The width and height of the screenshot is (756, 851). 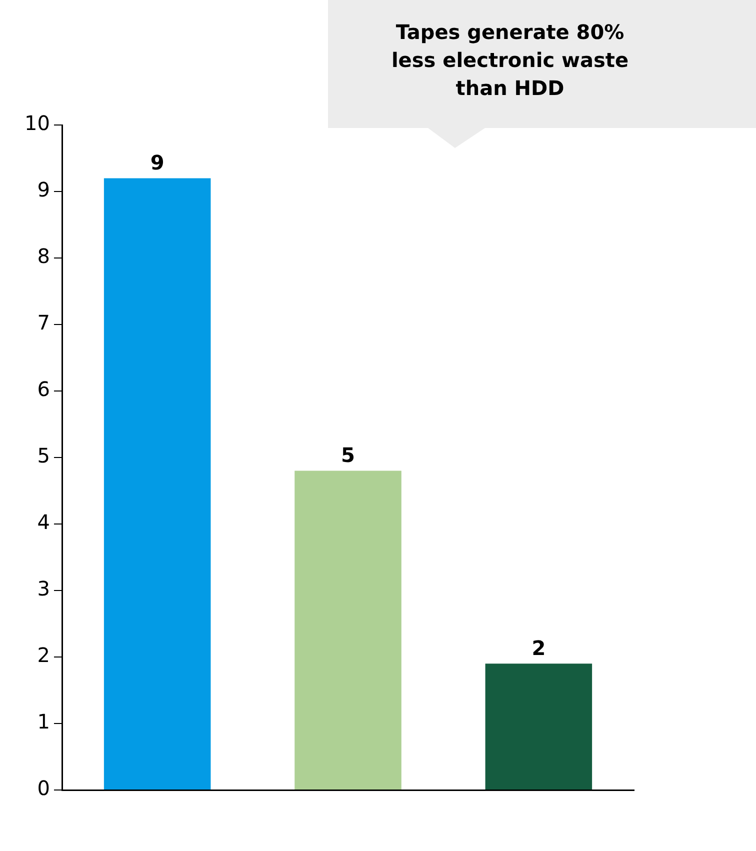 I want to click on y-tick-label: 6, so click(x=43, y=389).